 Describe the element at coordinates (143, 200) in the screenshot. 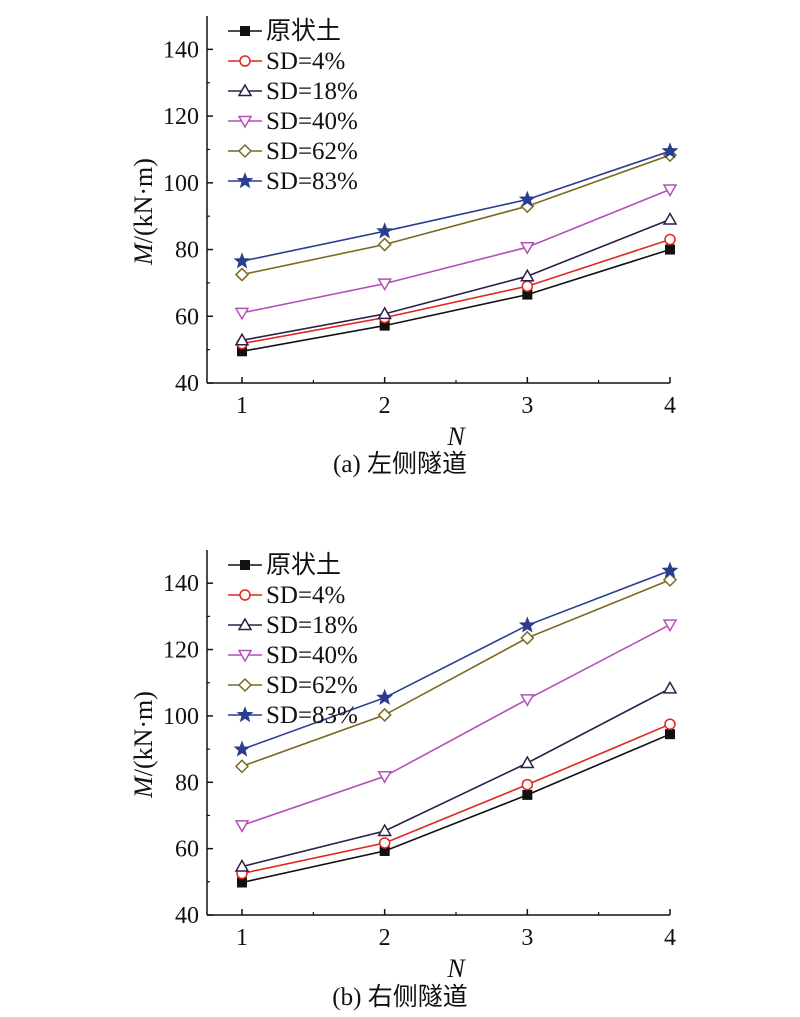

I see `y-axis-label-unit: /(kN·m)` at that location.